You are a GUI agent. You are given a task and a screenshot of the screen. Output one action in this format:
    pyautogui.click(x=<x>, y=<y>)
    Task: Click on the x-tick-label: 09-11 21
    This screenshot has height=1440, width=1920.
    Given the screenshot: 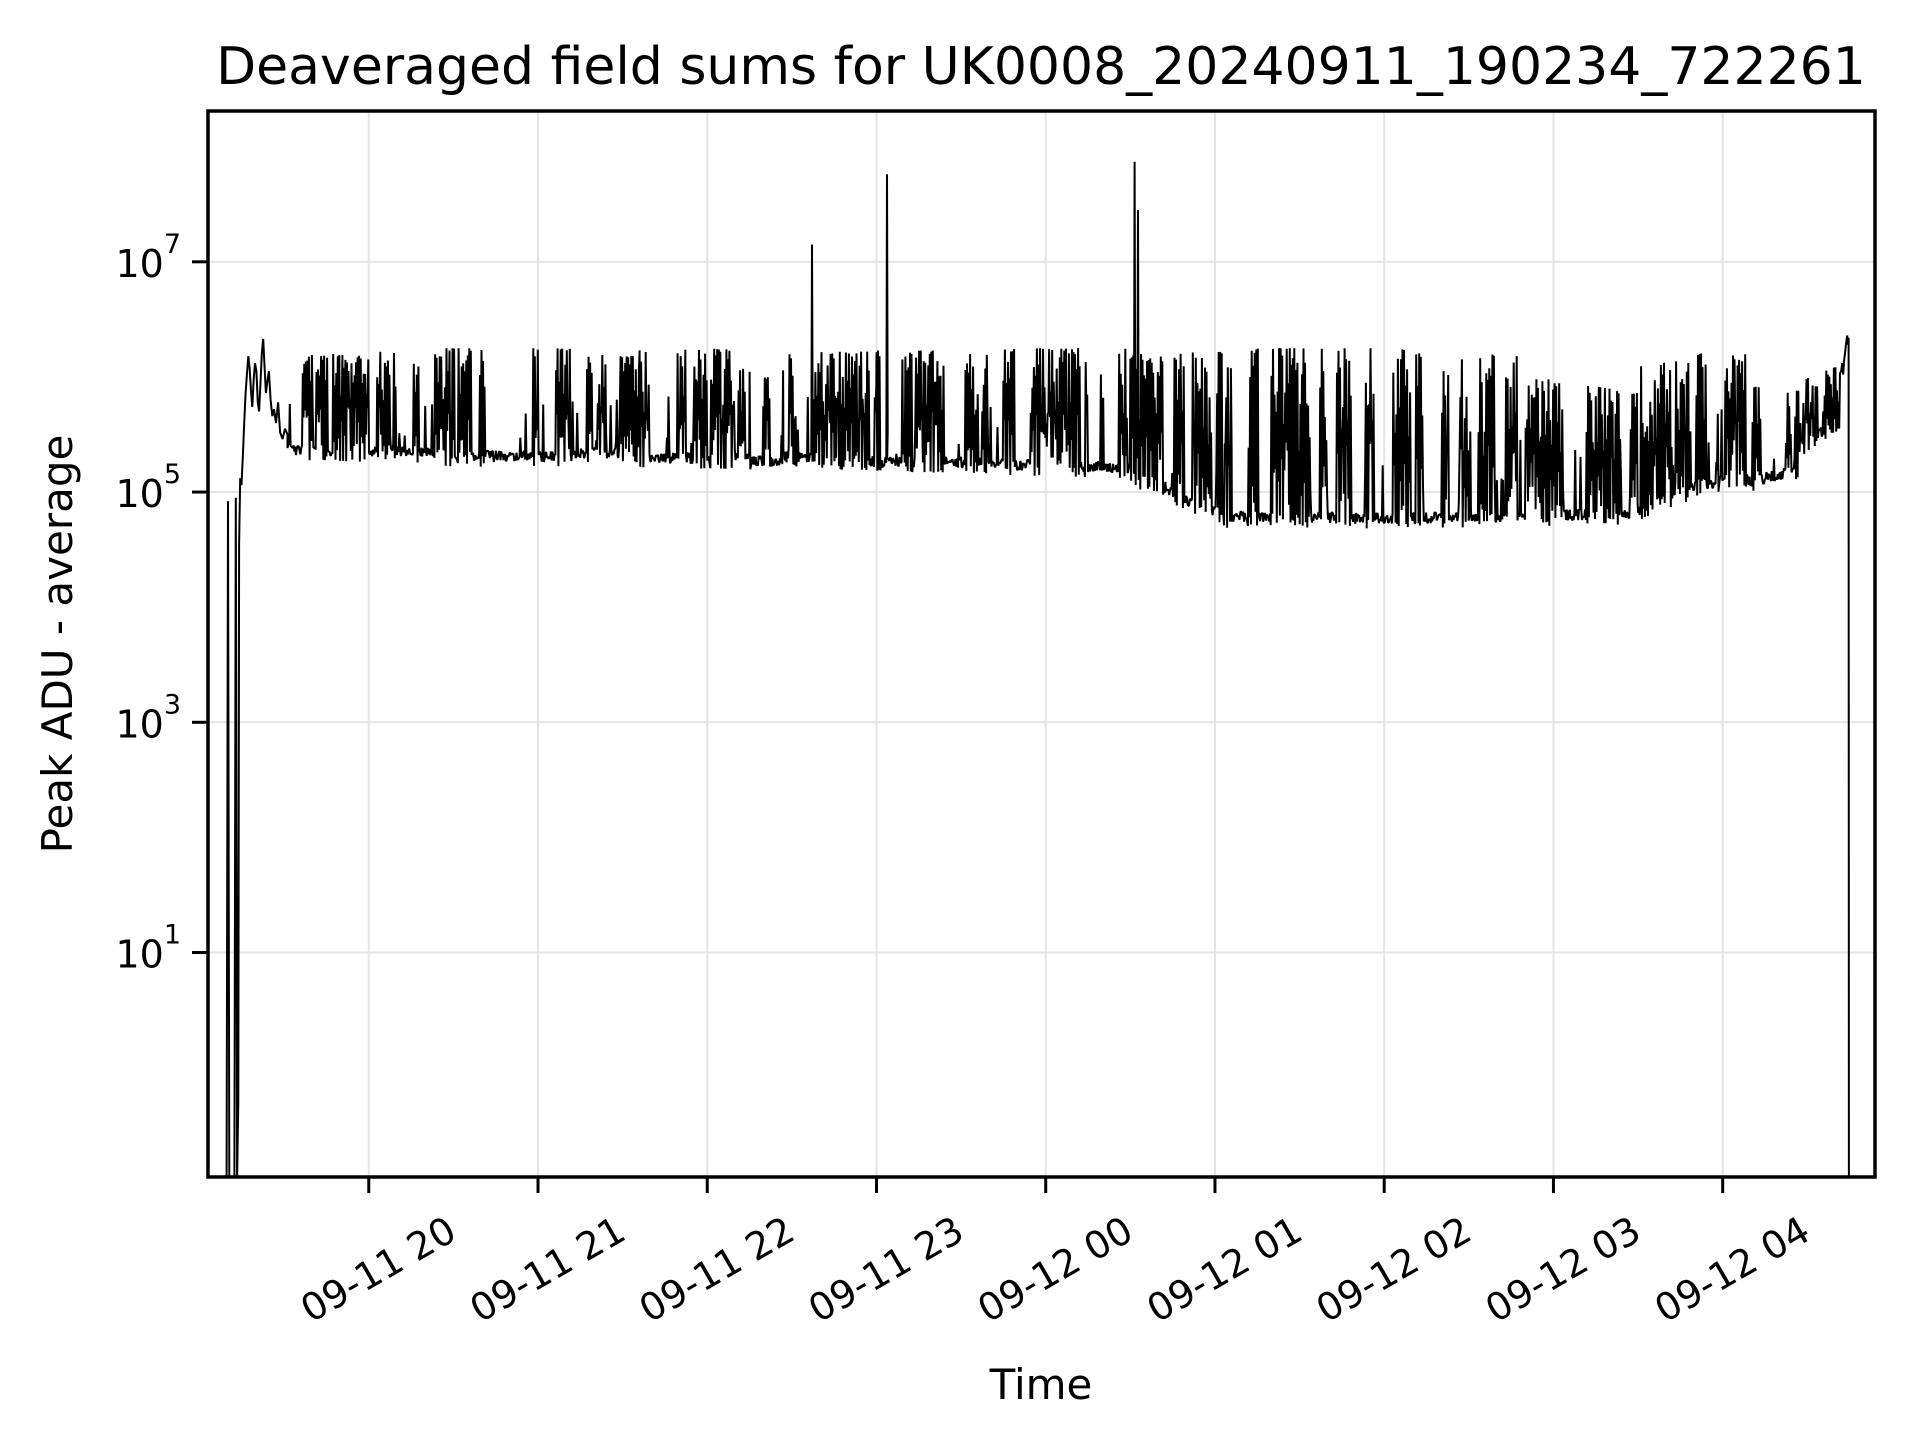 What is the action you would take?
    pyautogui.click(x=548, y=1270)
    